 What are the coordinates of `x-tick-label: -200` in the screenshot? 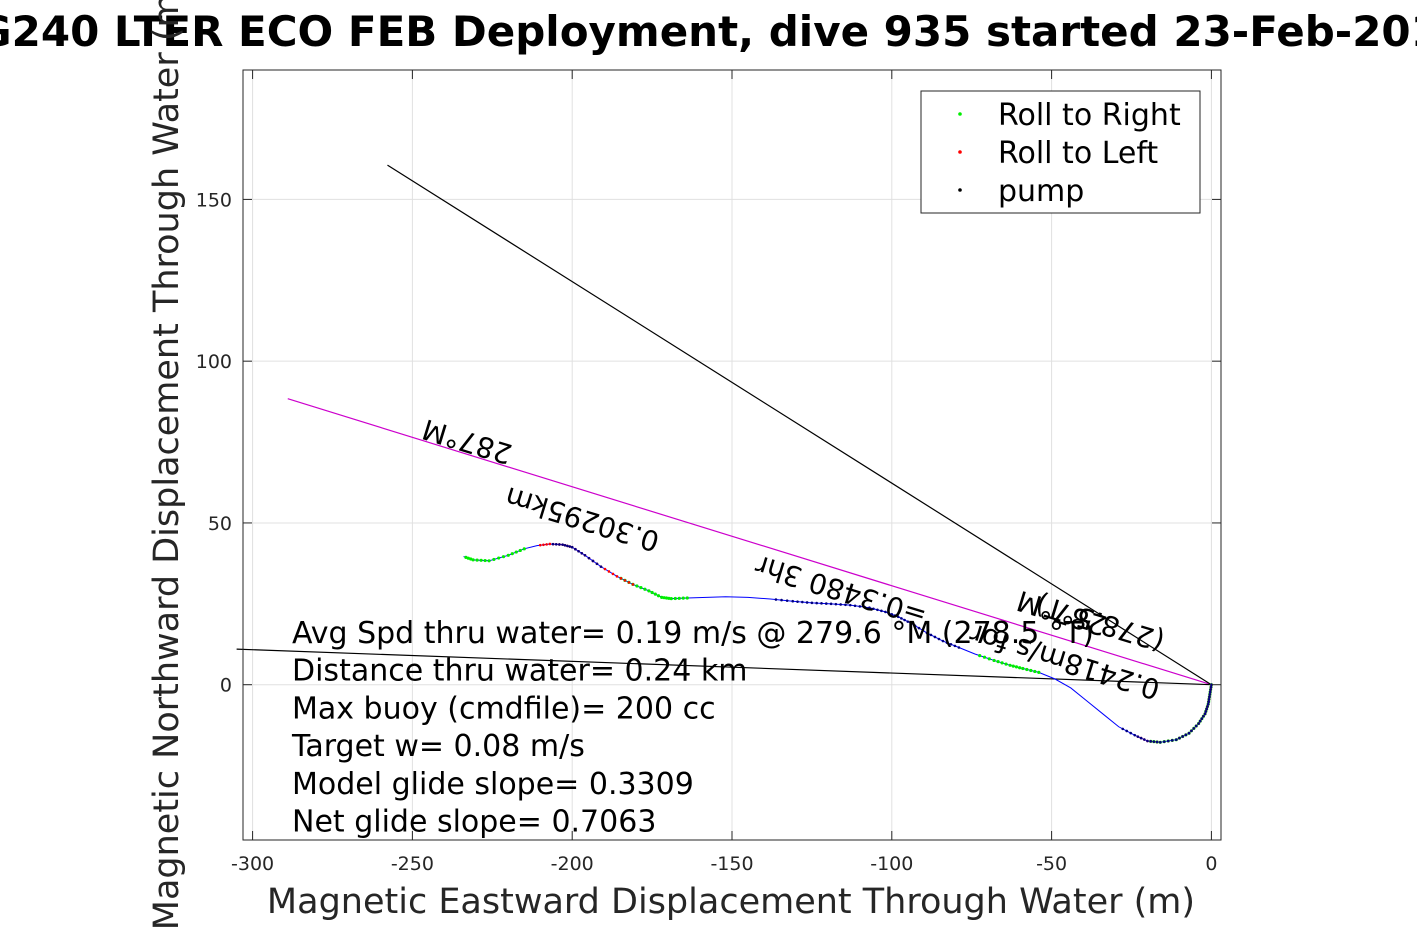 It's located at (572, 864).